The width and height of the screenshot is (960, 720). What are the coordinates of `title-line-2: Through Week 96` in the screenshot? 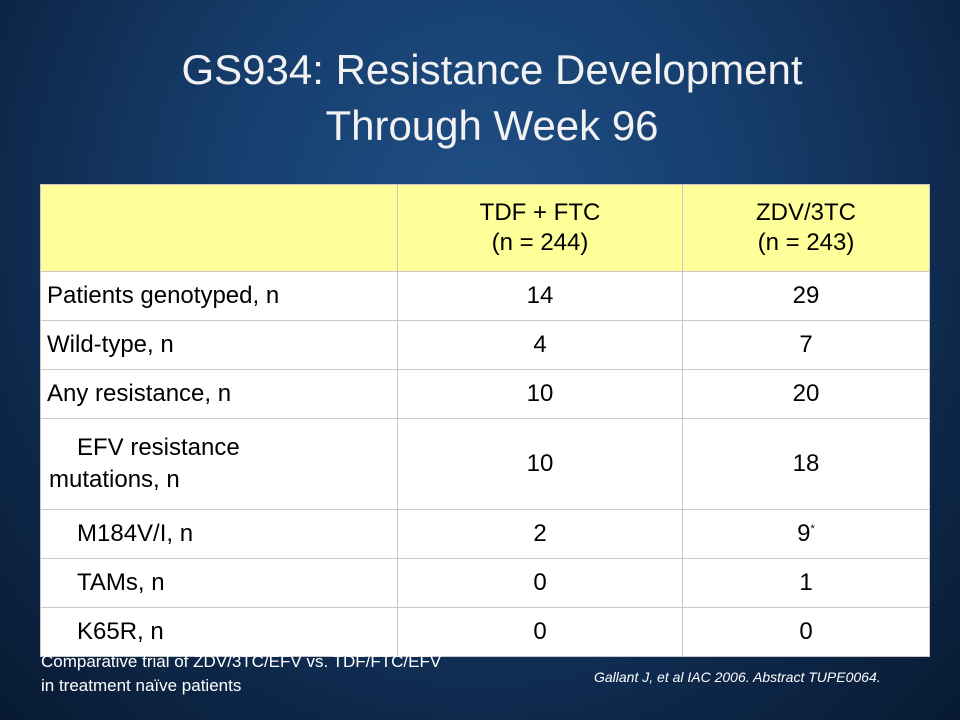 It's located at (492, 125).